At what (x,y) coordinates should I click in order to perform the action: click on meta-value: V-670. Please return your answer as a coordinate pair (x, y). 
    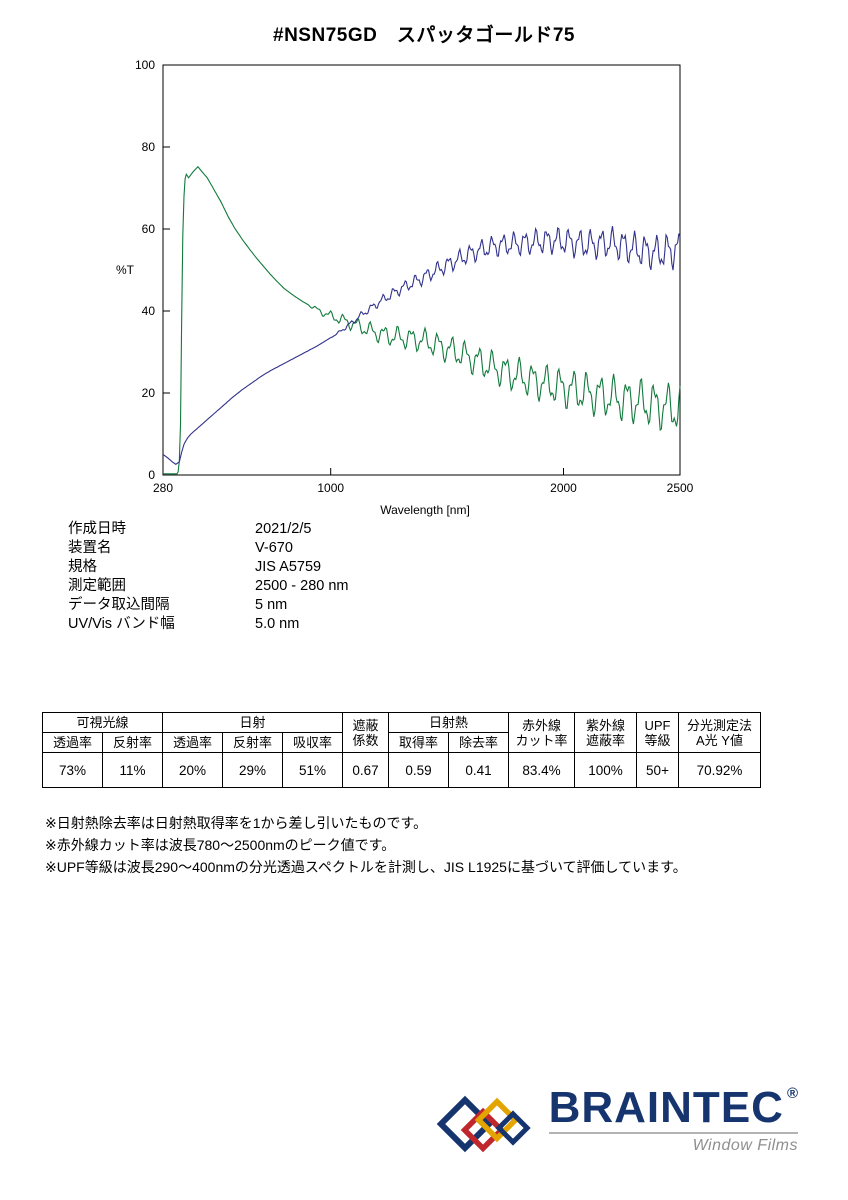
    Looking at the image, I should click on (274, 548).